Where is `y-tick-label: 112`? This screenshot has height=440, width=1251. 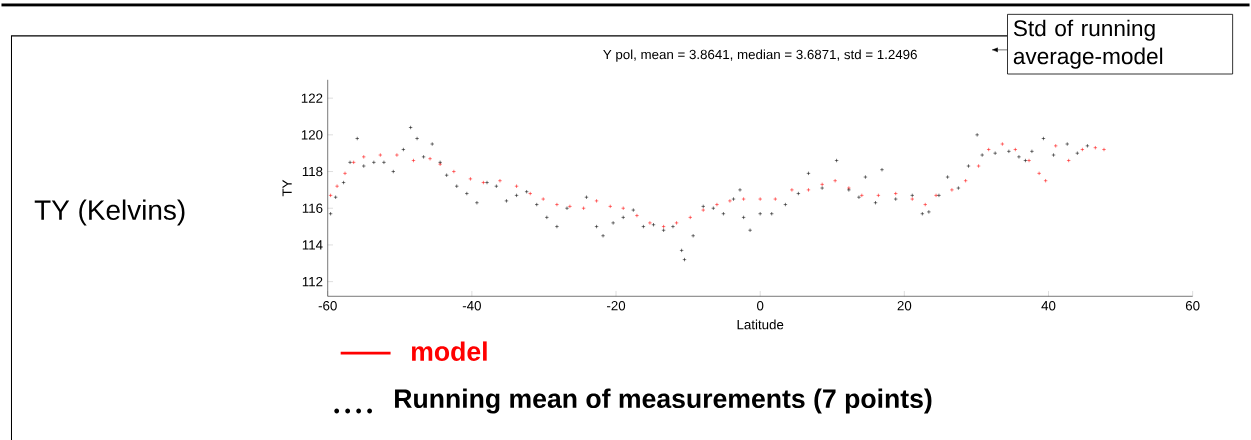
y-tick-label: 112 is located at coordinates (312, 281).